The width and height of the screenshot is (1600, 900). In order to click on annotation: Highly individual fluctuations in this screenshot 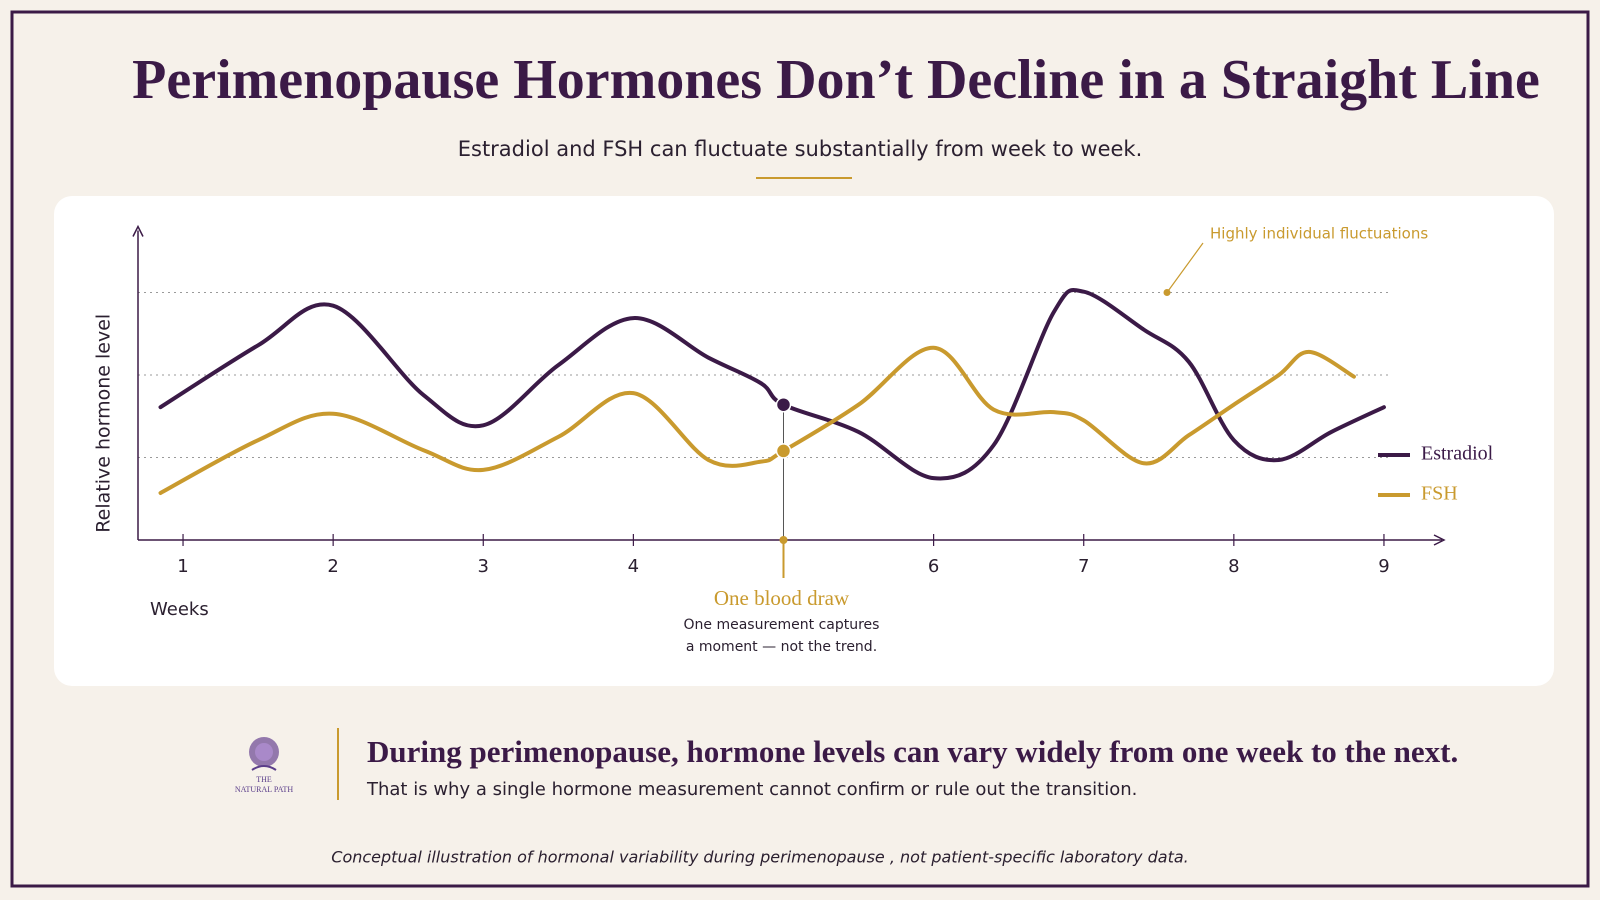, I will do `click(1319, 234)`.